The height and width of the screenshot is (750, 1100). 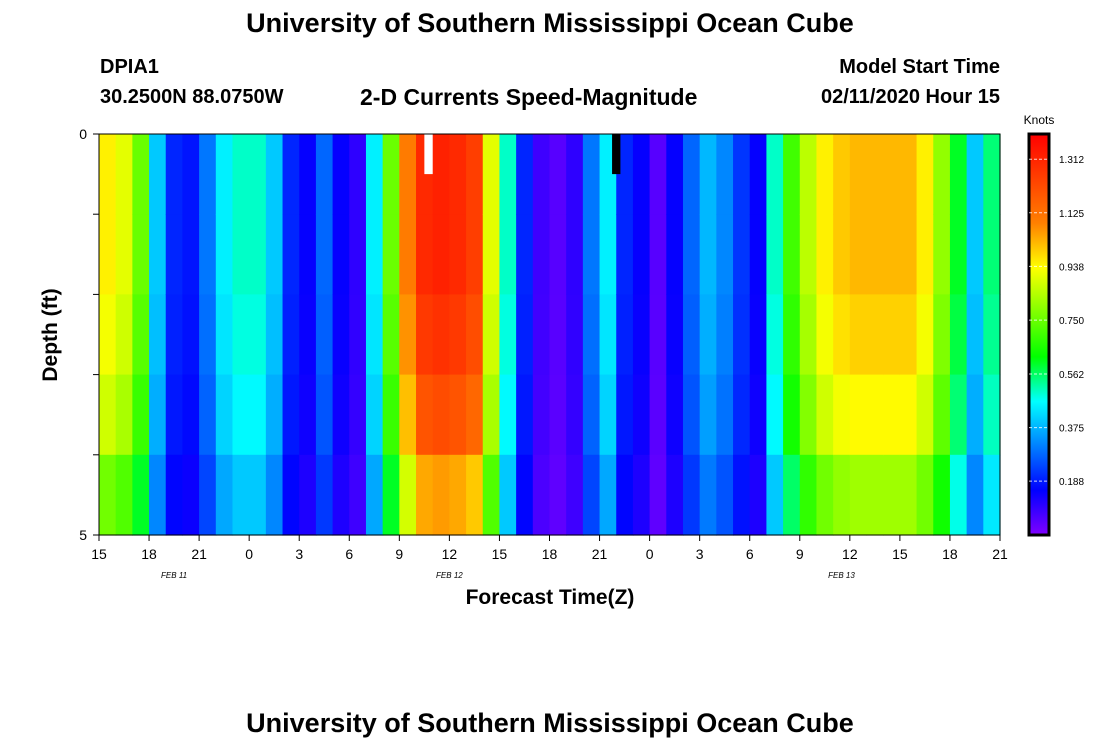 What do you see at coordinates (1054, 325) in the screenshot?
I see `colorbar-legend: Knots 1.312 1.125 0.938 0.750 0.562 0.375 0.188` at bounding box center [1054, 325].